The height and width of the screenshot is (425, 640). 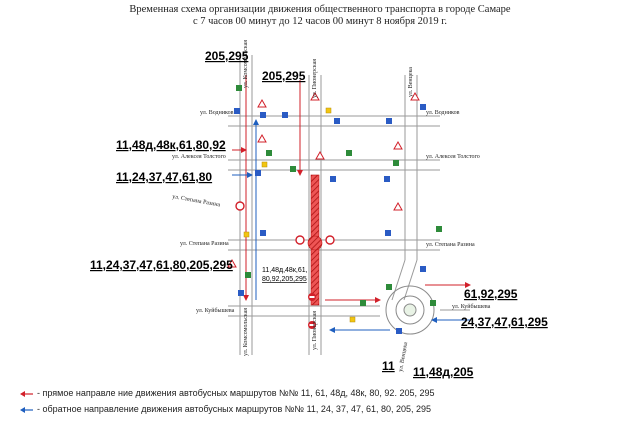 I want to click on street-komsomolskaya: ул. Комсомольская, so click(x=246, y=64).